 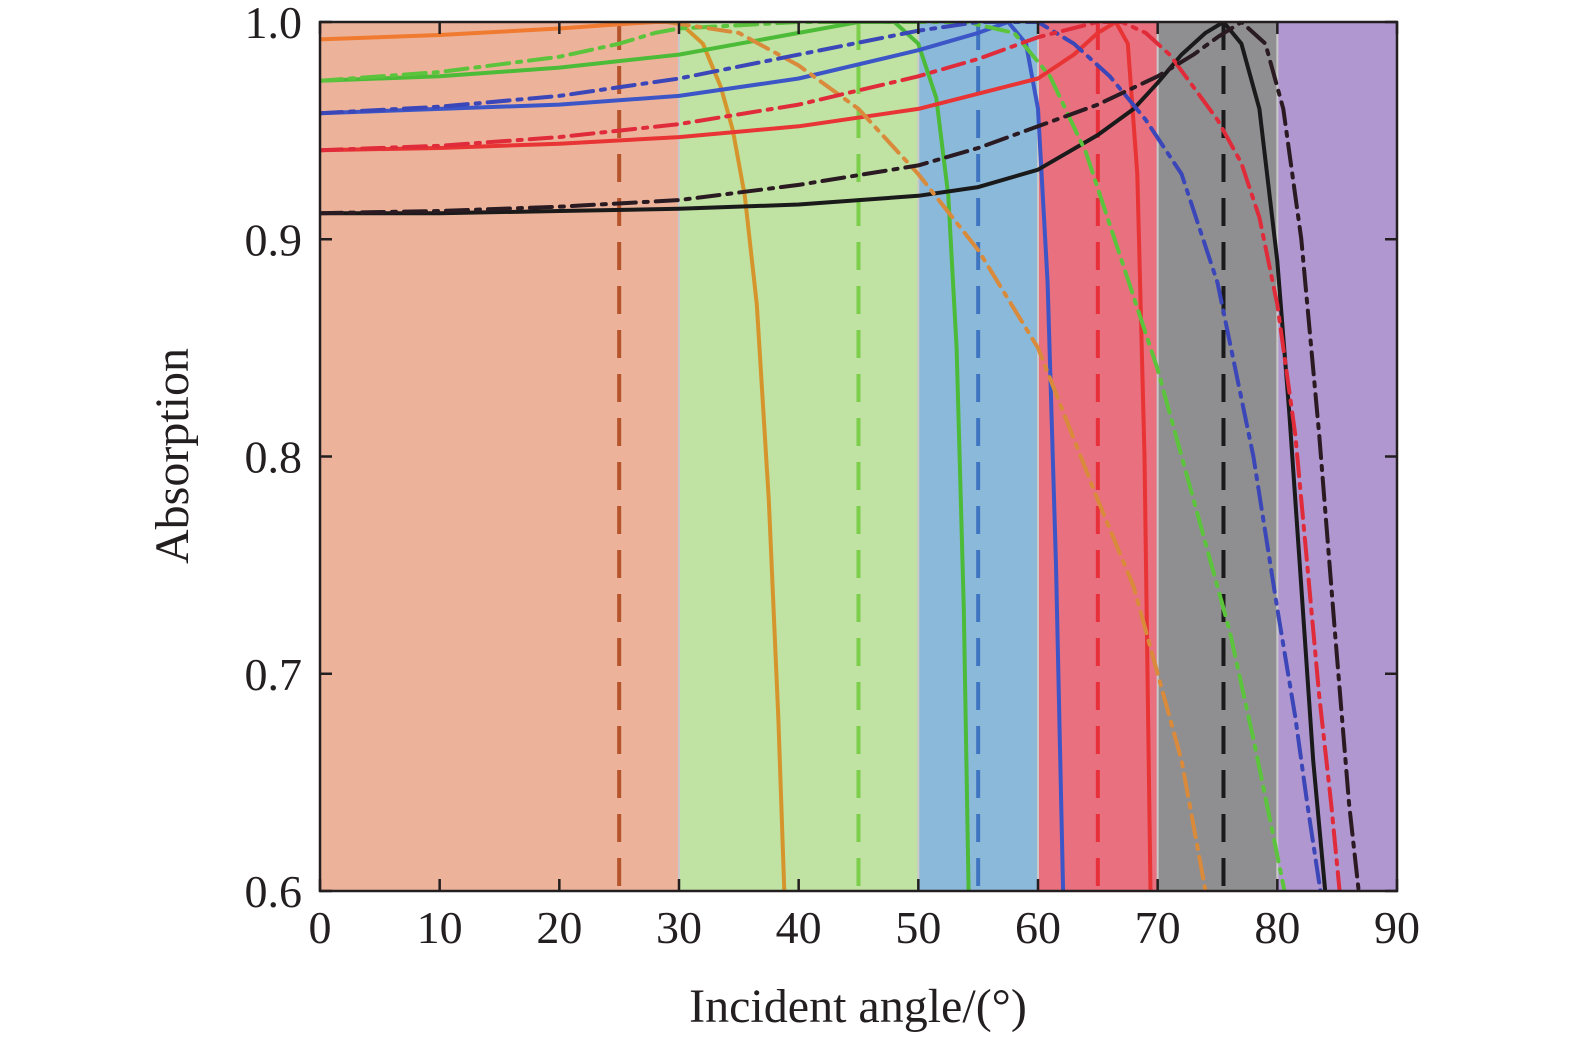 I want to click on x-tick-label-9: 90, so click(x=1397, y=927).